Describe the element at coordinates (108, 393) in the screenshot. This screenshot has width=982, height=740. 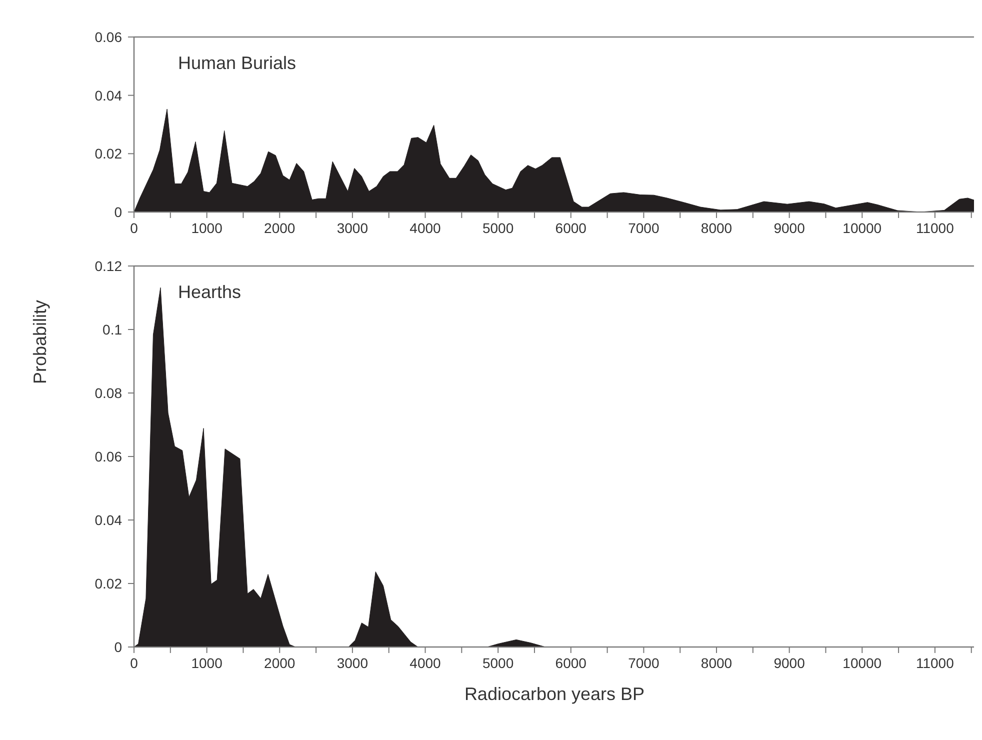
I see `y-tick-label: 0.08` at that location.